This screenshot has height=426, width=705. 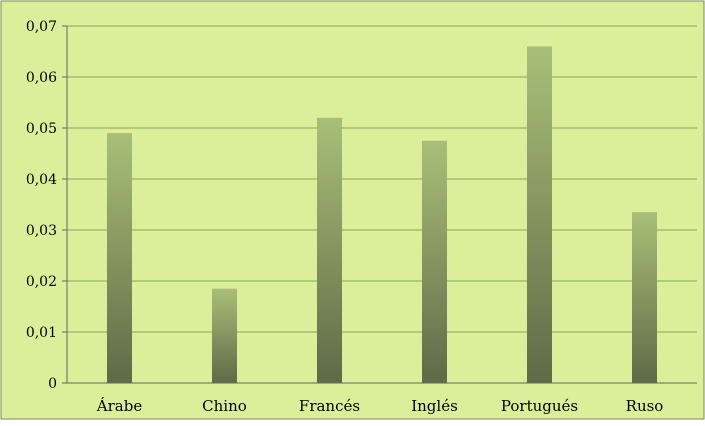 I want to click on x-tick-label: Árabe, so click(x=119, y=406).